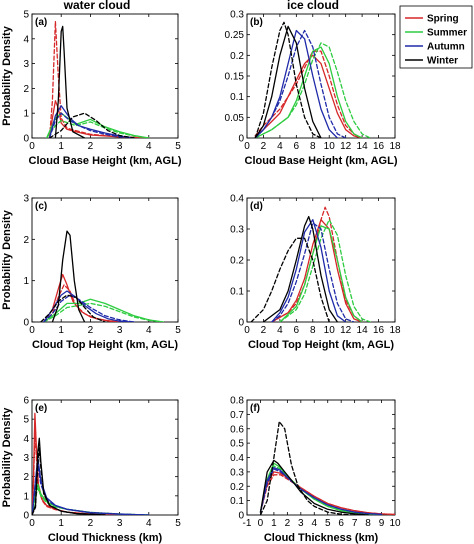 Image resolution: width=474 pixels, height=544 pixels. What do you see at coordinates (237, 56) in the screenshot?
I see `y-tick-label: 0.2` at bounding box center [237, 56].